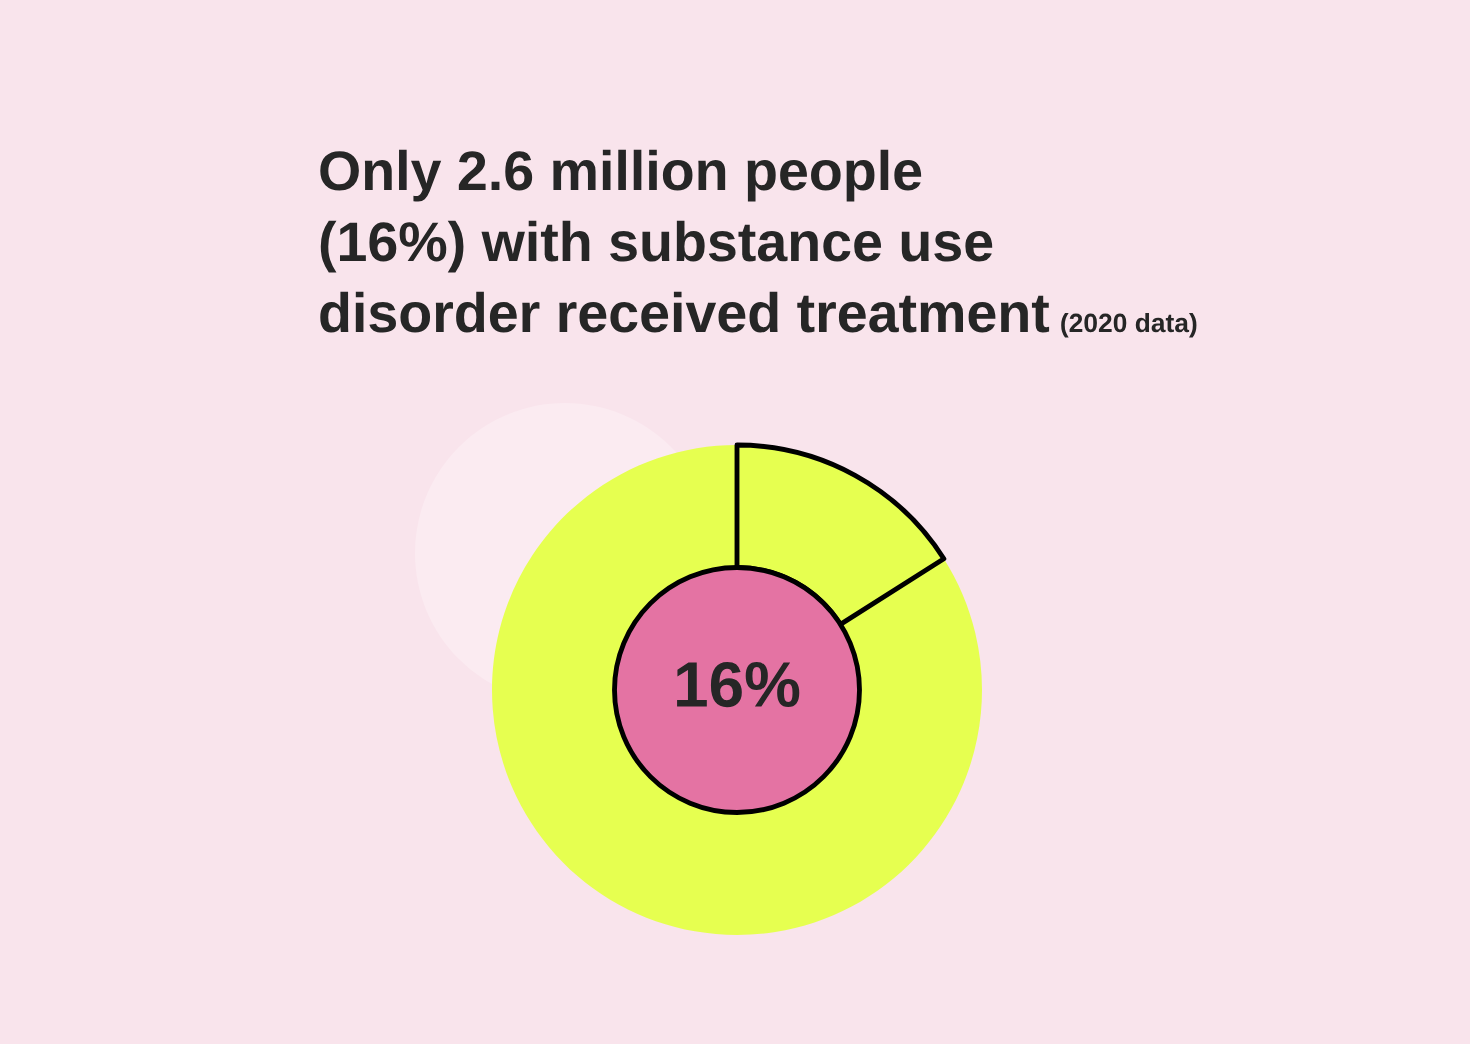  What do you see at coordinates (738, 684) in the screenshot?
I see `data-label: 16%` at bounding box center [738, 684].